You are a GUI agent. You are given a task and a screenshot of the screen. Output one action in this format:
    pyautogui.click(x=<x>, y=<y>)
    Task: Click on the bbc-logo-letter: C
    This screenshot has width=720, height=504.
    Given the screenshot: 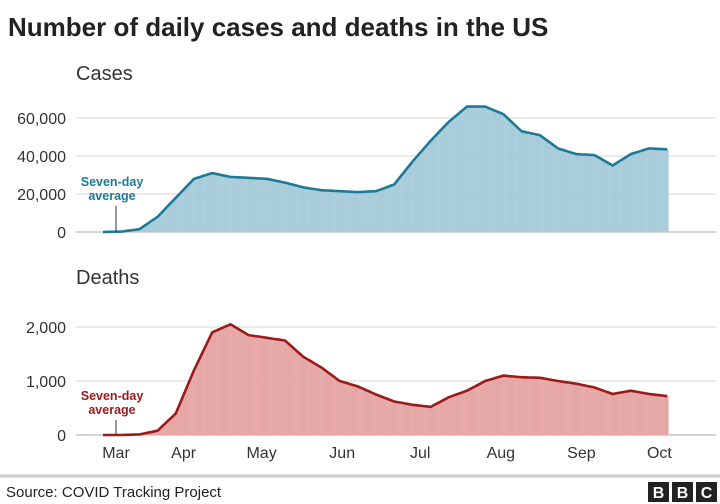 What is the action you would take?
    pyautogui.click(x=707, y=493)
    